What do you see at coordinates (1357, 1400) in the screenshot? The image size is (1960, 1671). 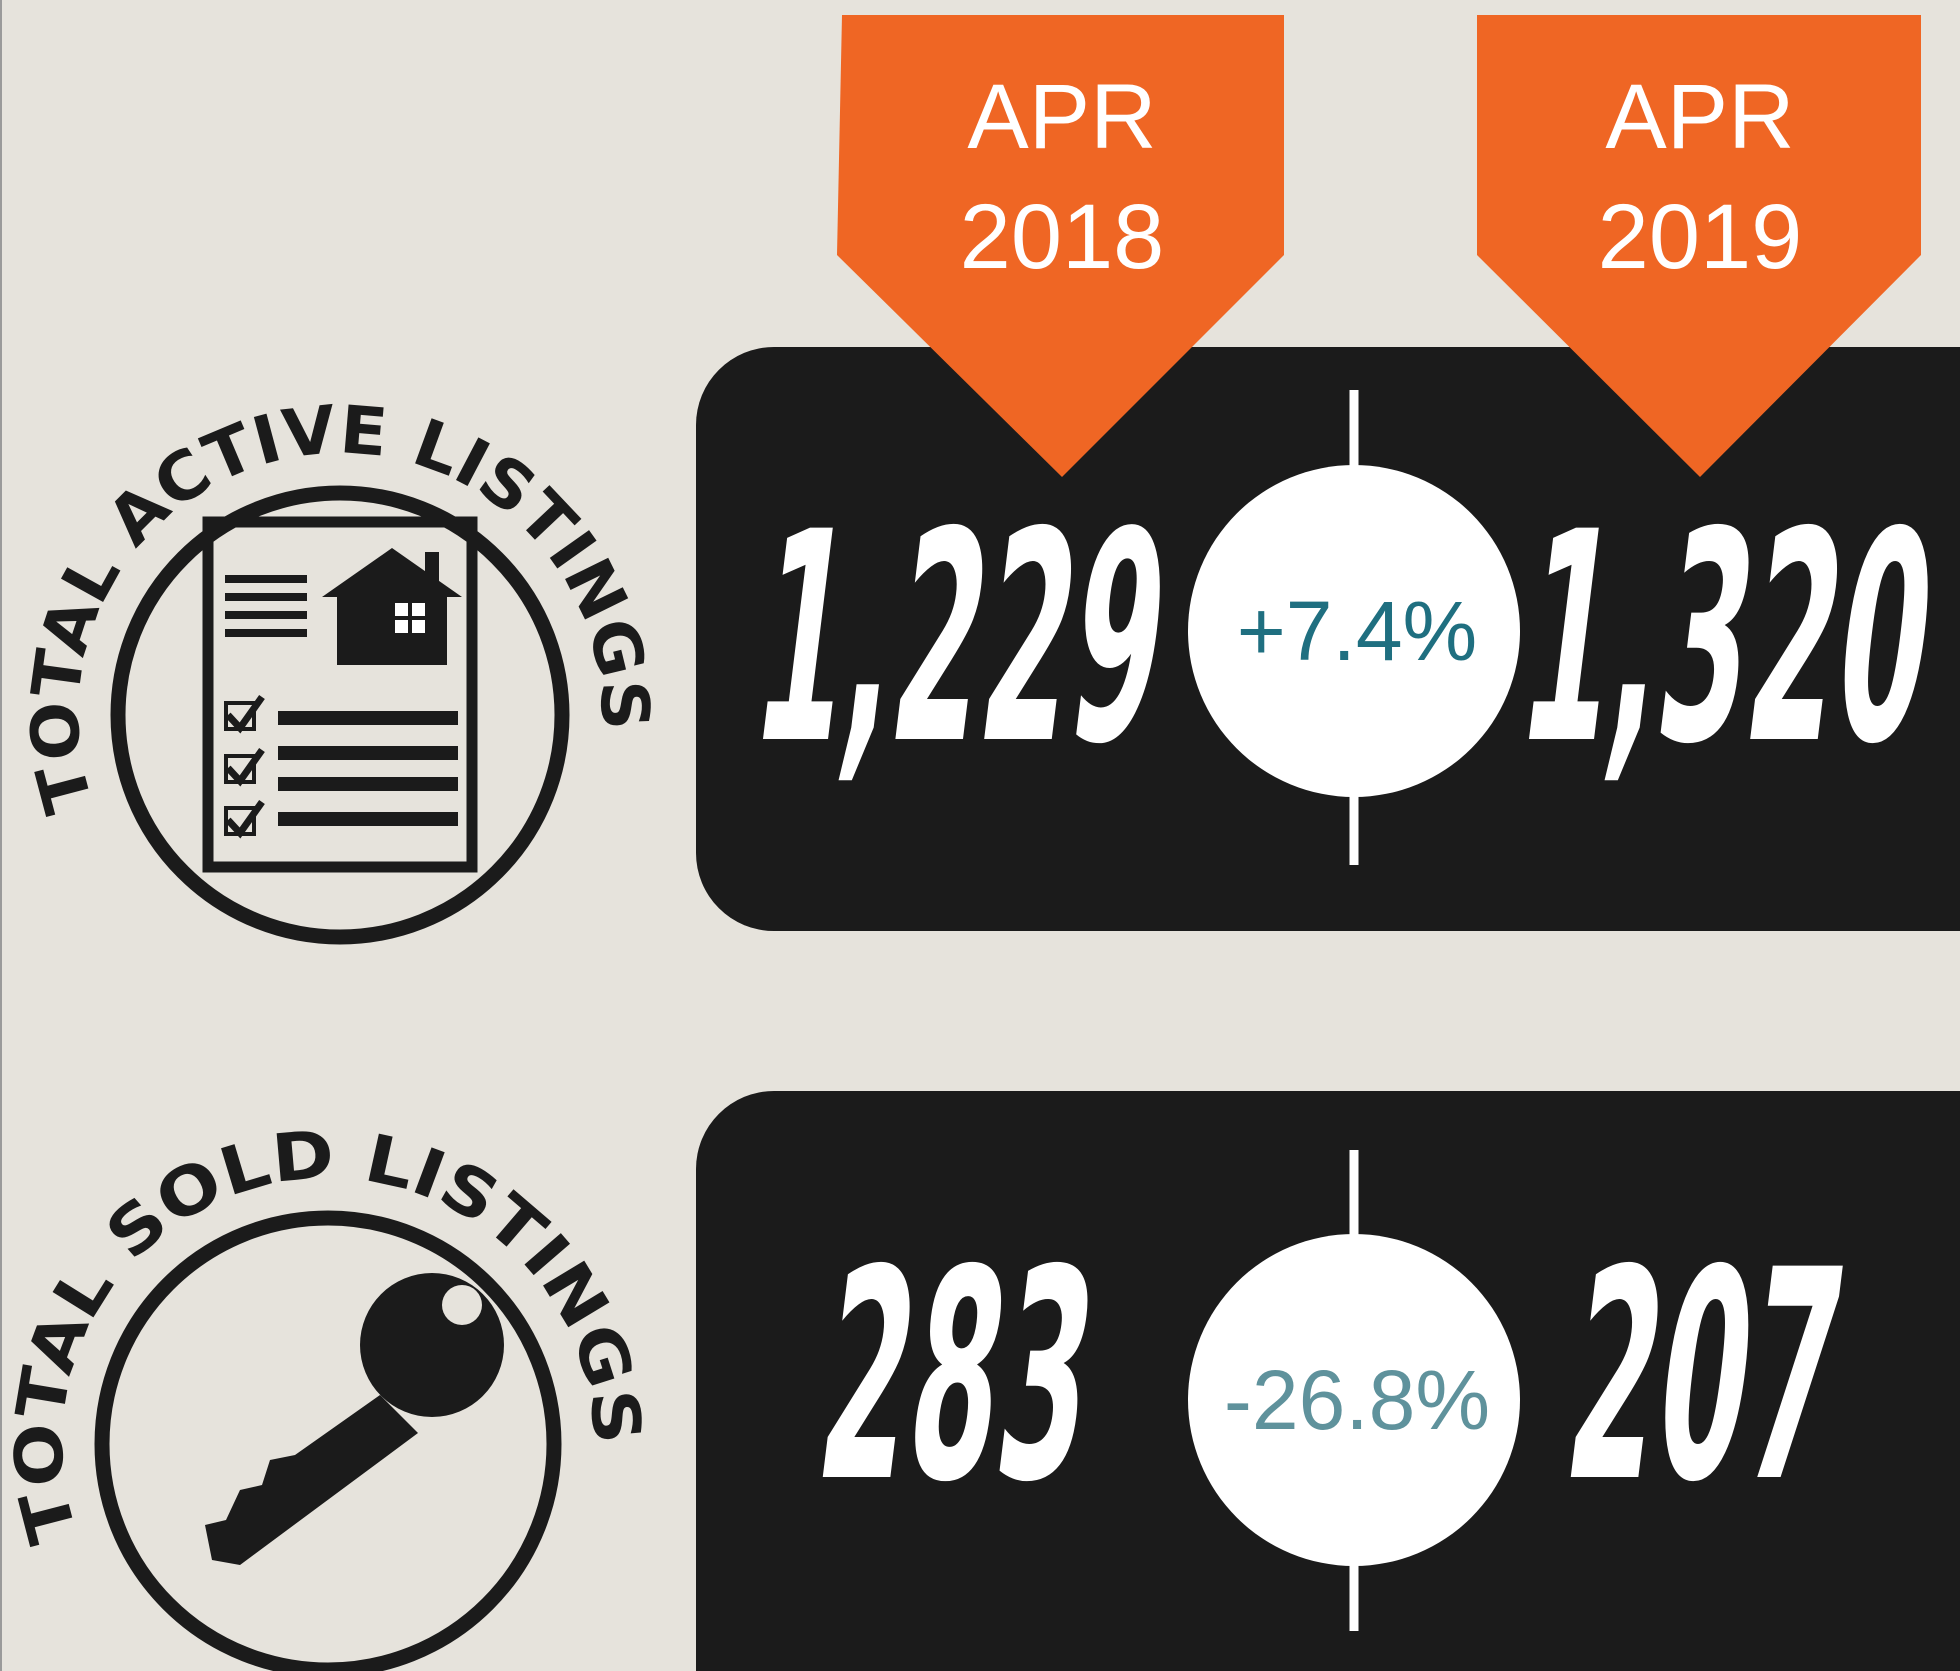 I see `change-value: -26.8%` at bounding box center [1357, 1400].